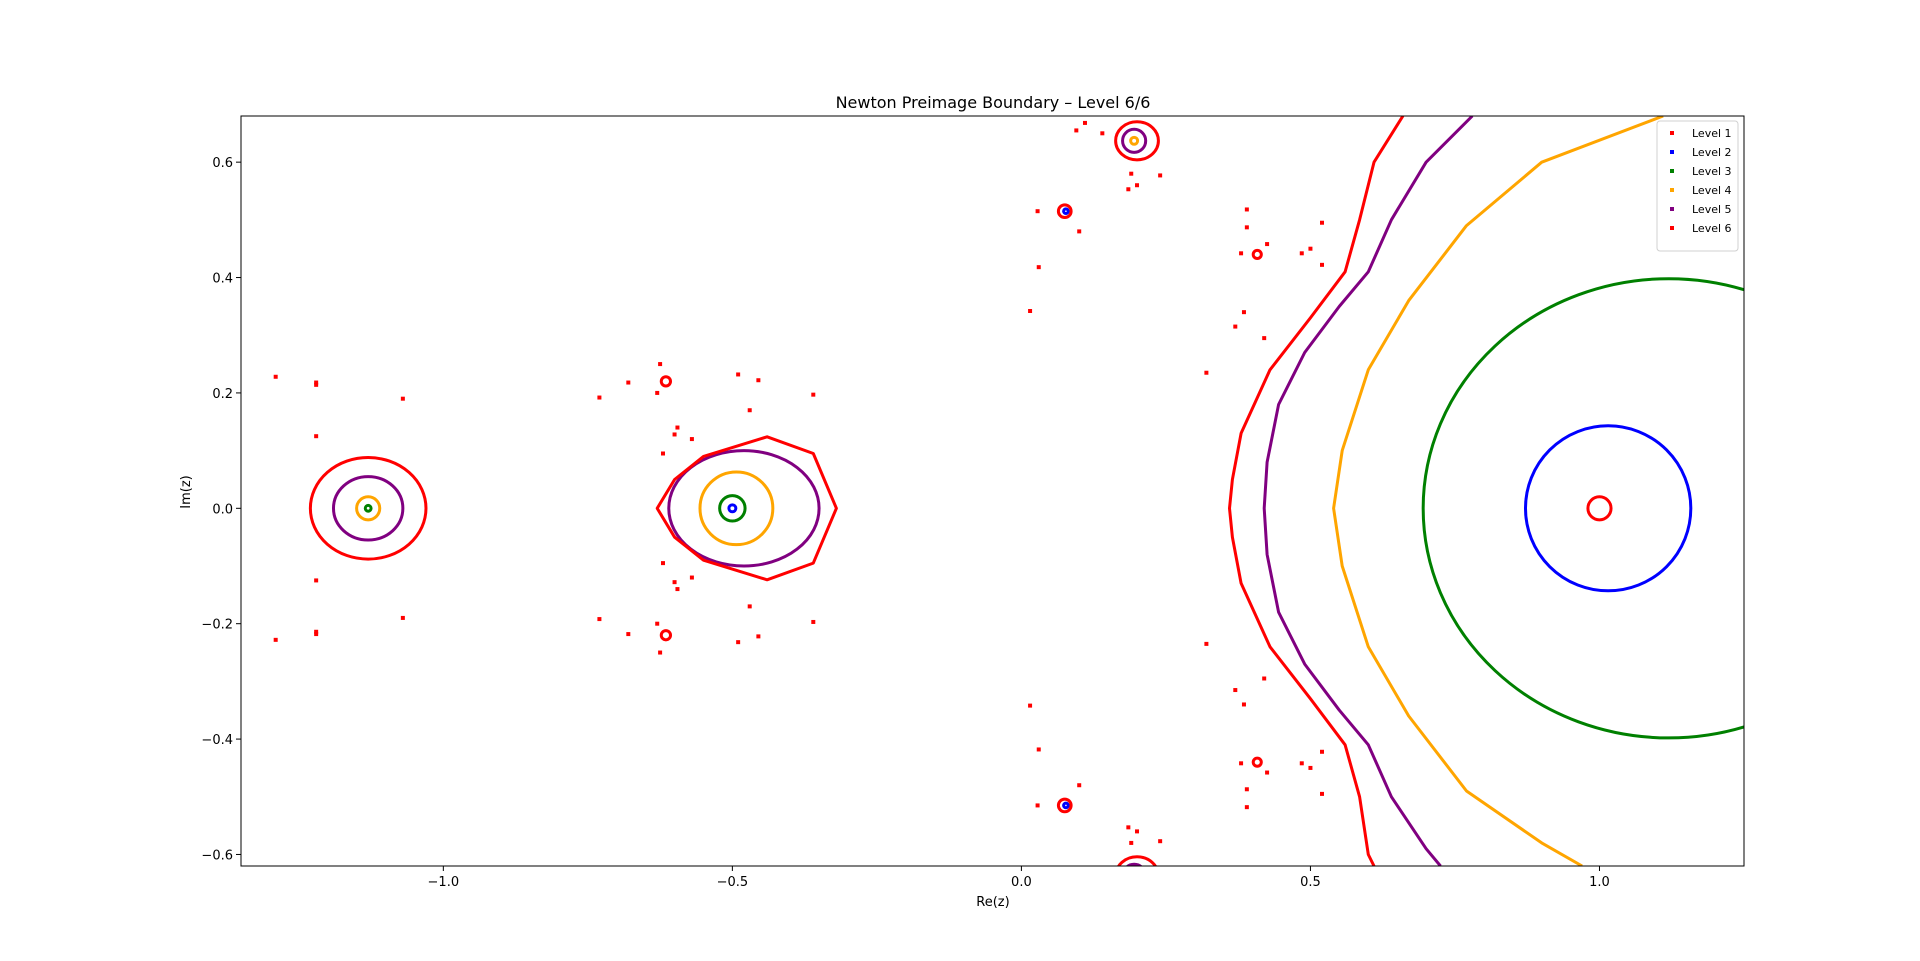 This screenshot has height=961, width=1920. Describe the element at coordinates (444, 882) in the screenshot. I see `x-tick-label: −1.0` at that location.